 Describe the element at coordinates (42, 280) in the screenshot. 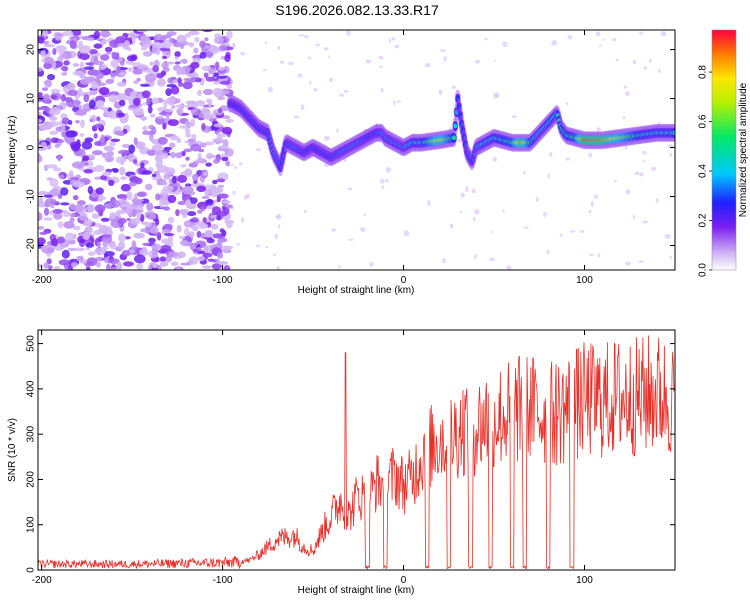

I see `spectrogram-x-tick-label: -200` at that location.